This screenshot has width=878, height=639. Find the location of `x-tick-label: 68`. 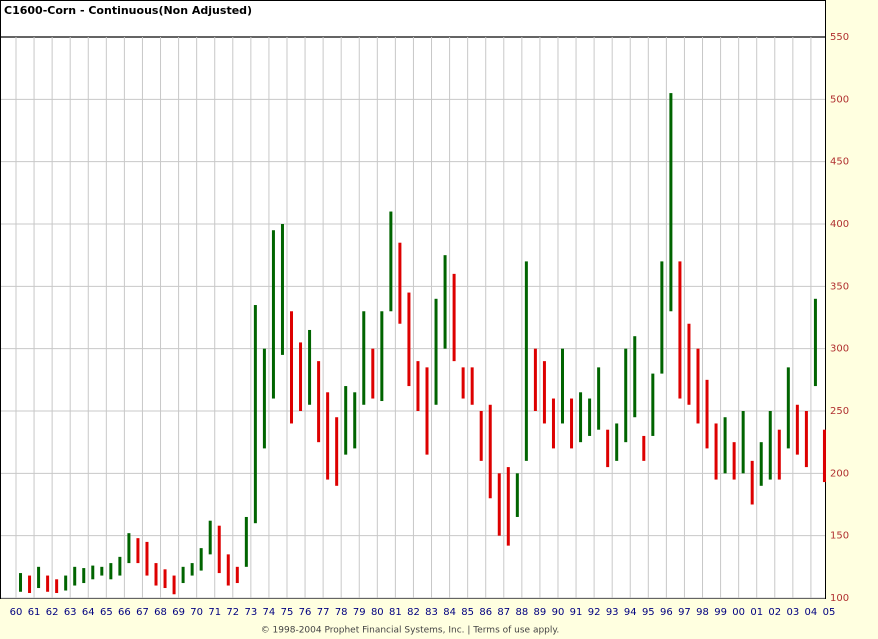

x-tick-label: 68 is located at coordinates (160, 612).